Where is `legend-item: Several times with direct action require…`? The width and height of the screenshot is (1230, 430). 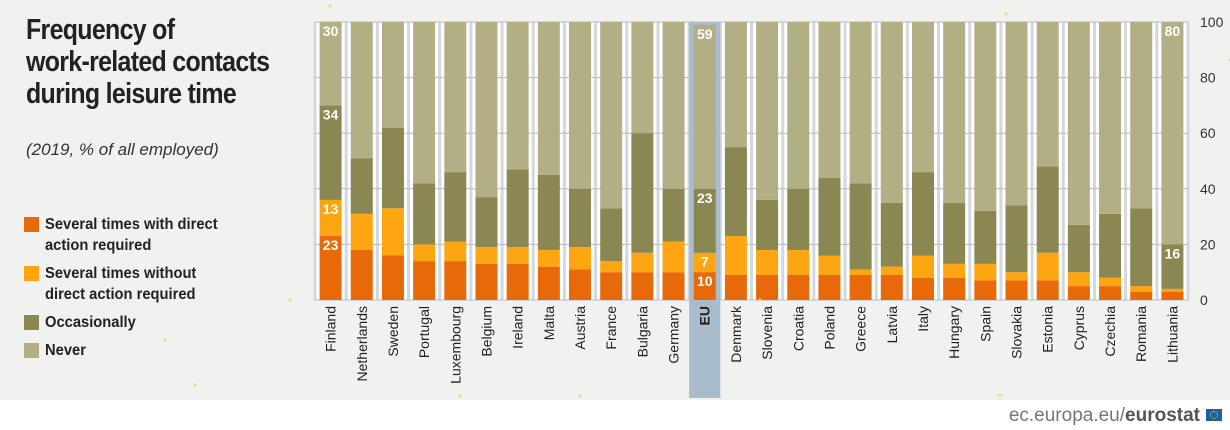 legend-item: Several times with direct action require… is located at coordinates (139, 235).